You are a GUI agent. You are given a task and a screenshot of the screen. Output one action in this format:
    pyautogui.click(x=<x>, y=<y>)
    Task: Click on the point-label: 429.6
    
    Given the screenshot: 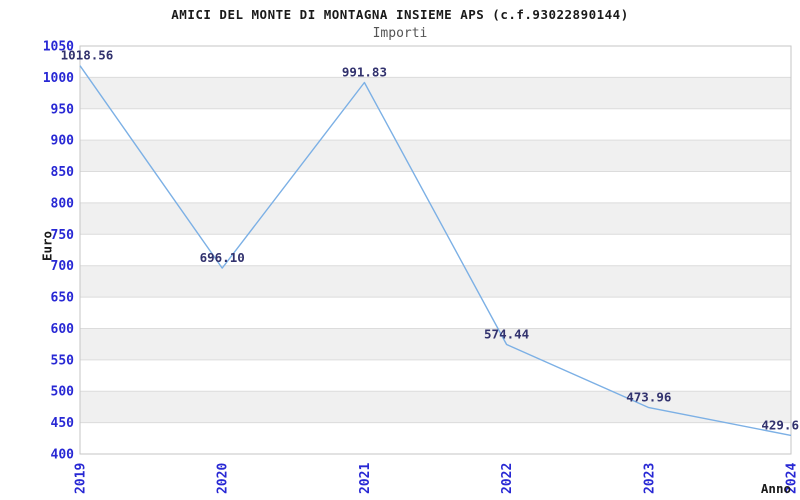 What is the action you would take?
    pyautogui.click(x=780, y=424)
    